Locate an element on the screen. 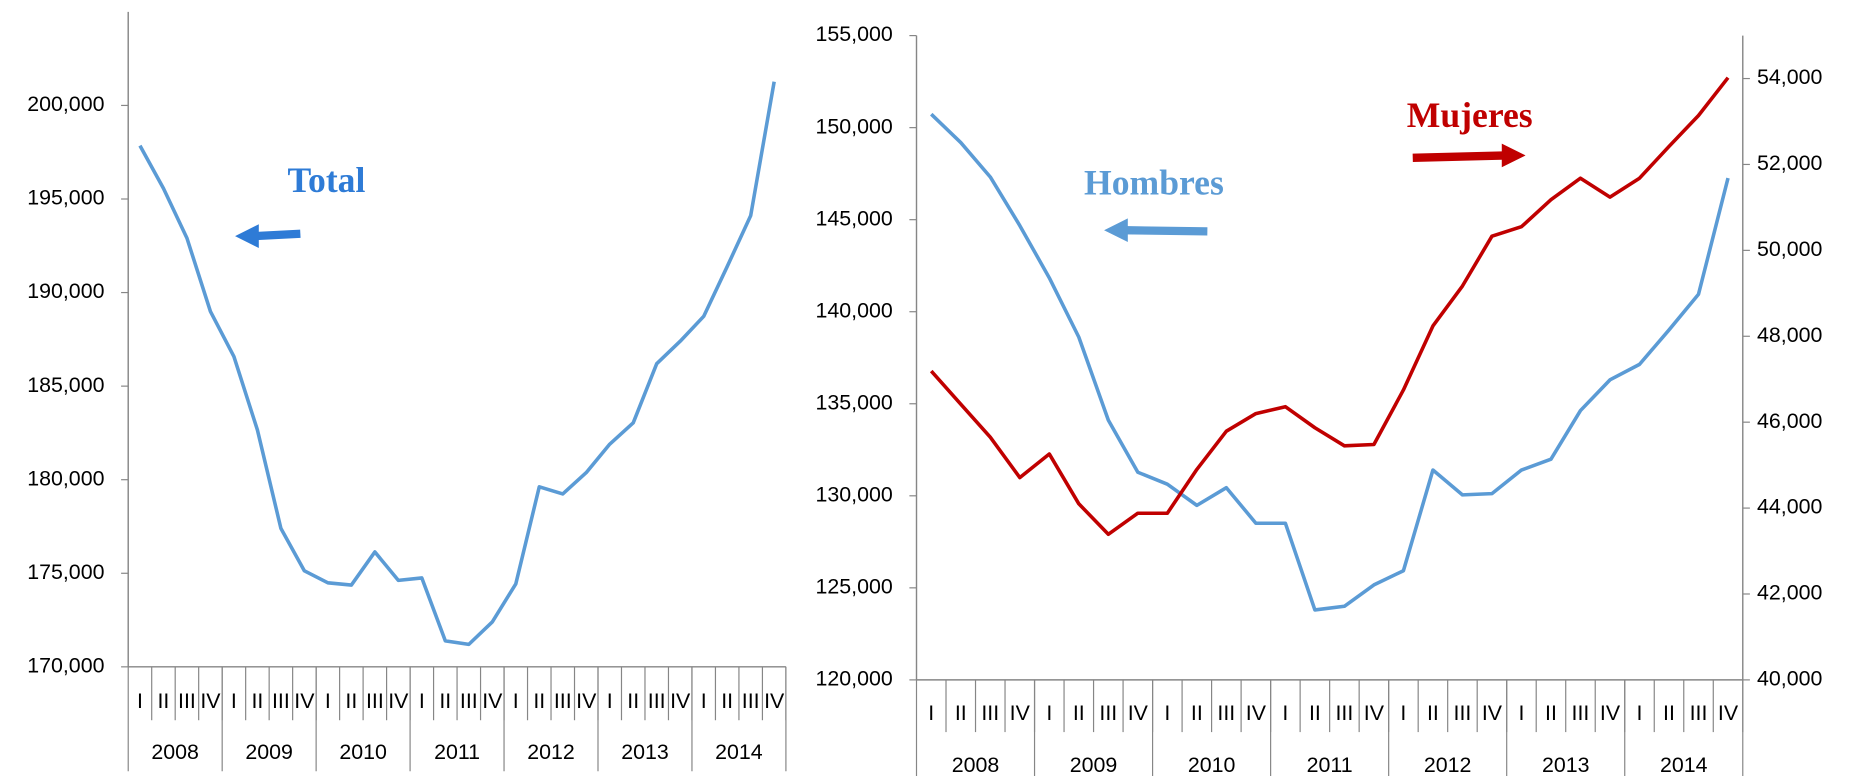 Image resolution: width=1852 pixels, height=776 pixels. y-tick-label: 145,000 is located at coordinates (854, 218).